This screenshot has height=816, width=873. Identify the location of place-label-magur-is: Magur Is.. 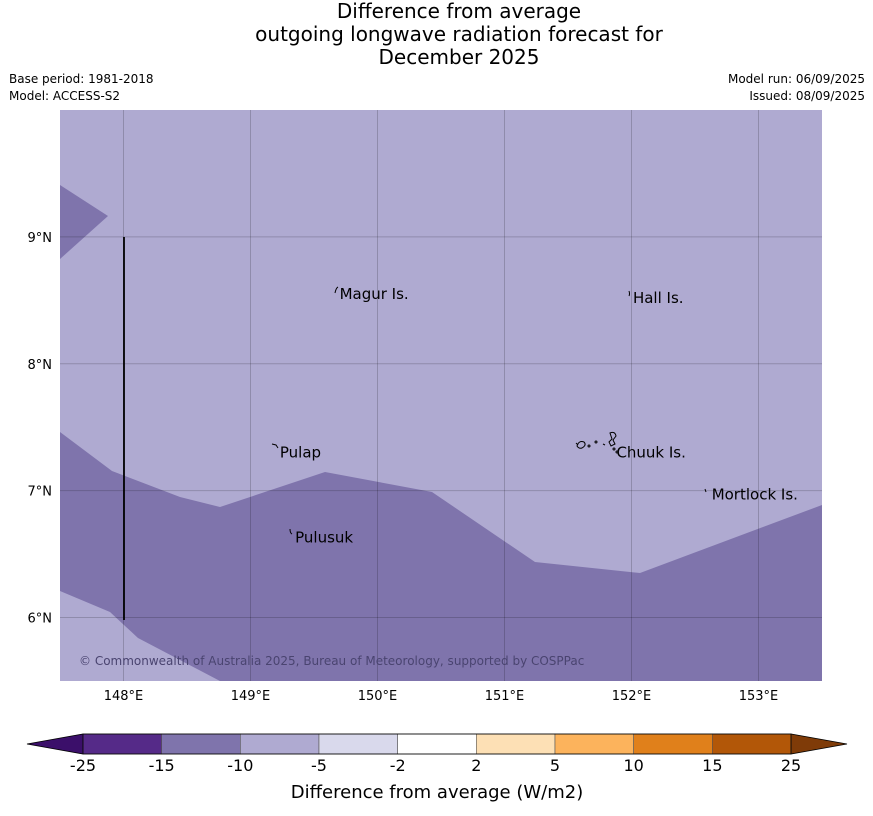
(374, 294).